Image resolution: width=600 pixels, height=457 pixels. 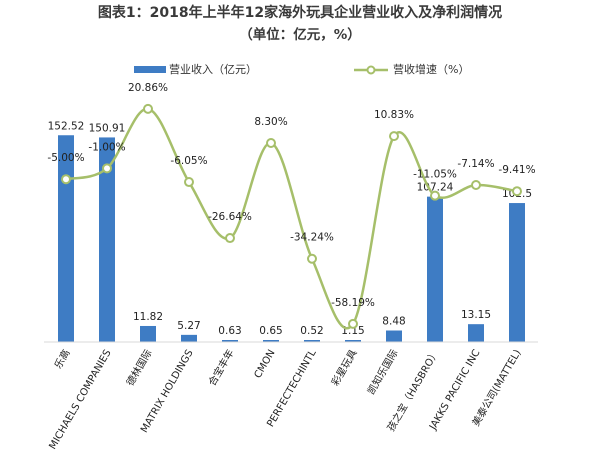 What do you see at coordinates (106, 147) in the screenshot?
I see `growth-value-label: -1.00%` at bounding box center [106, 147].